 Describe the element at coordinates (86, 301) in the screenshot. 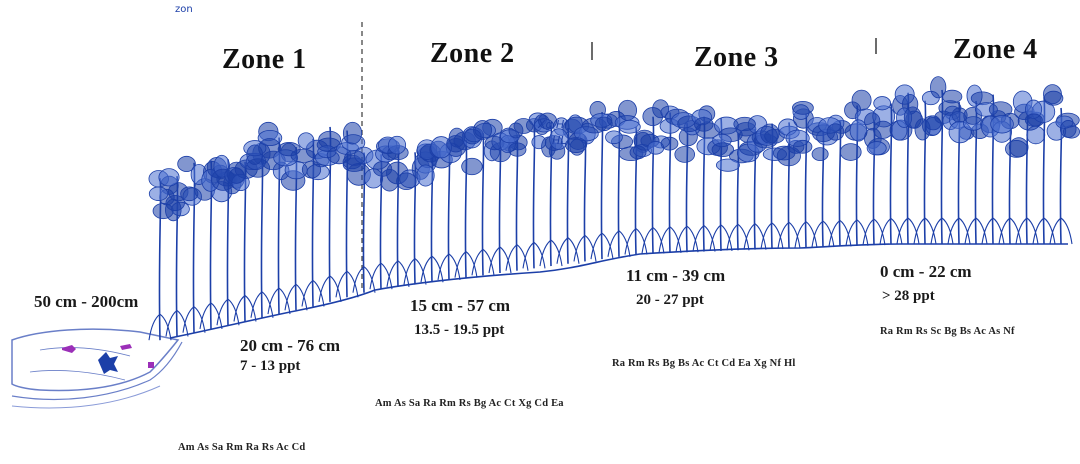

I see `water-depth-label: 50 cm - 200cm` at that location.